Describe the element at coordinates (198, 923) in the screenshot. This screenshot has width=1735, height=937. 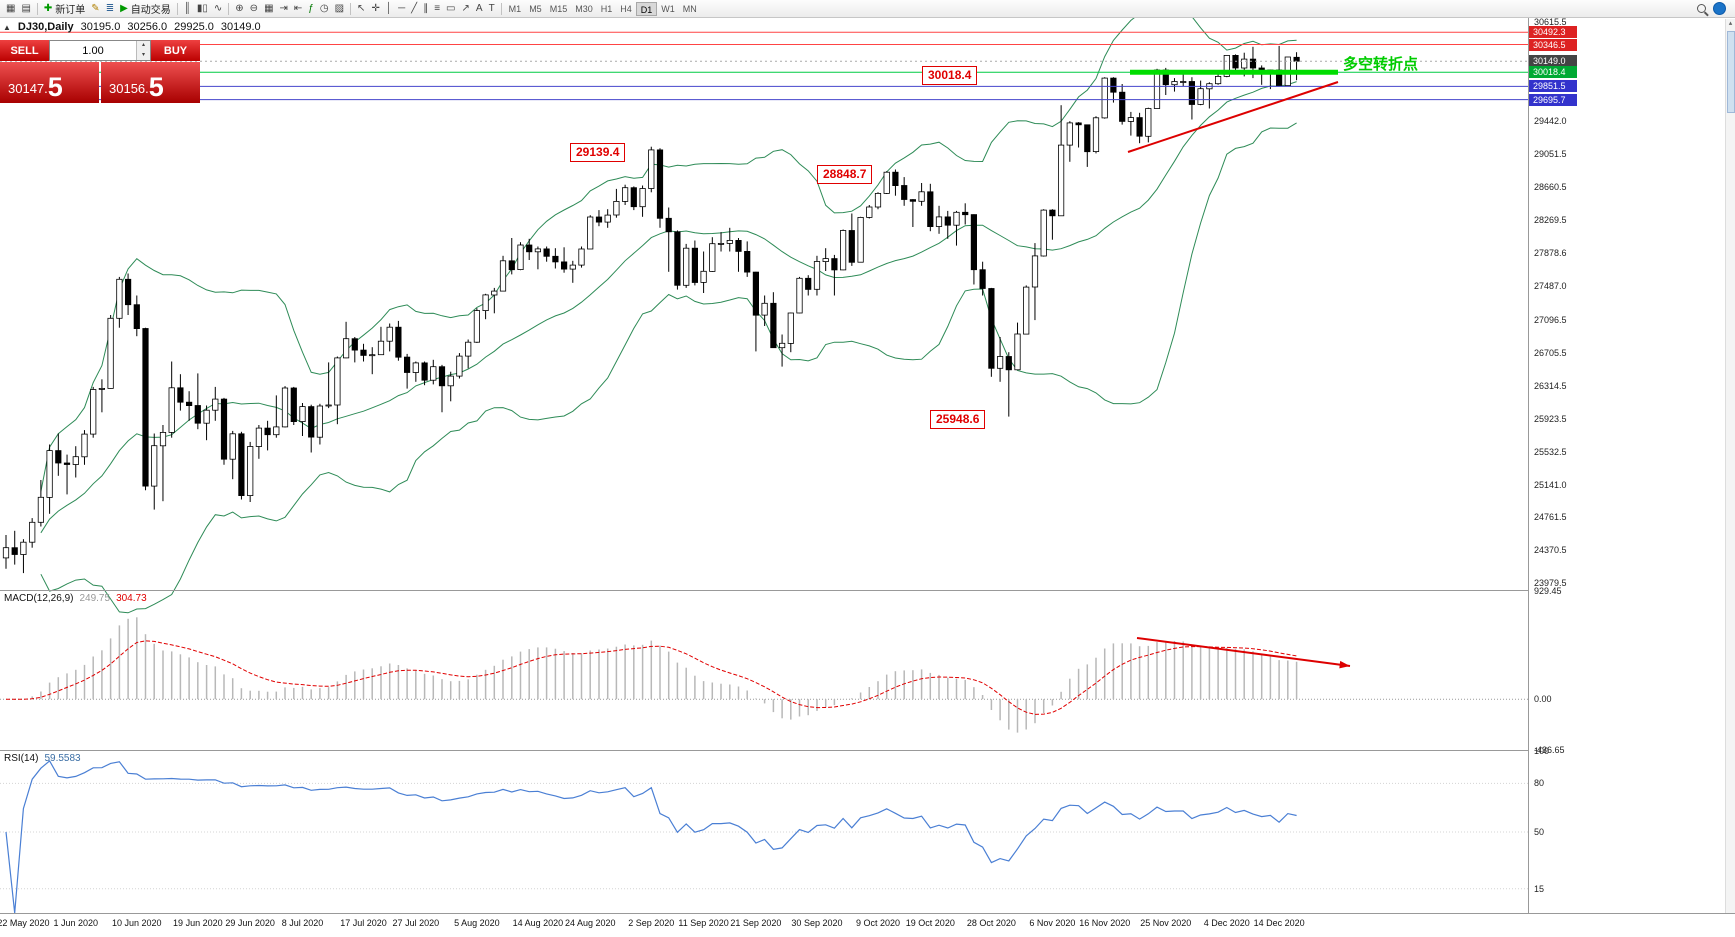
I see `date-label: 19 Jun 2020` at that location.